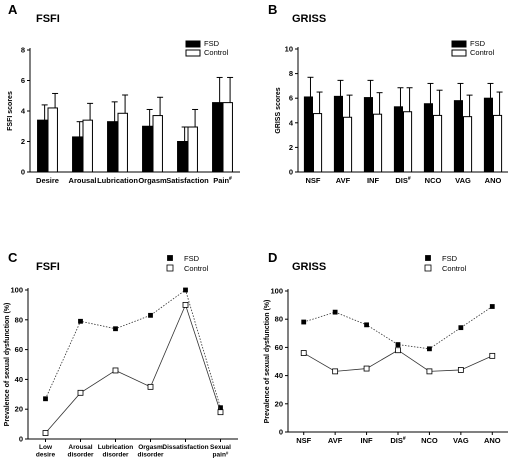 The image size is (520, 460). I want to click on x-tick-label: AVF, so click(343, 180).